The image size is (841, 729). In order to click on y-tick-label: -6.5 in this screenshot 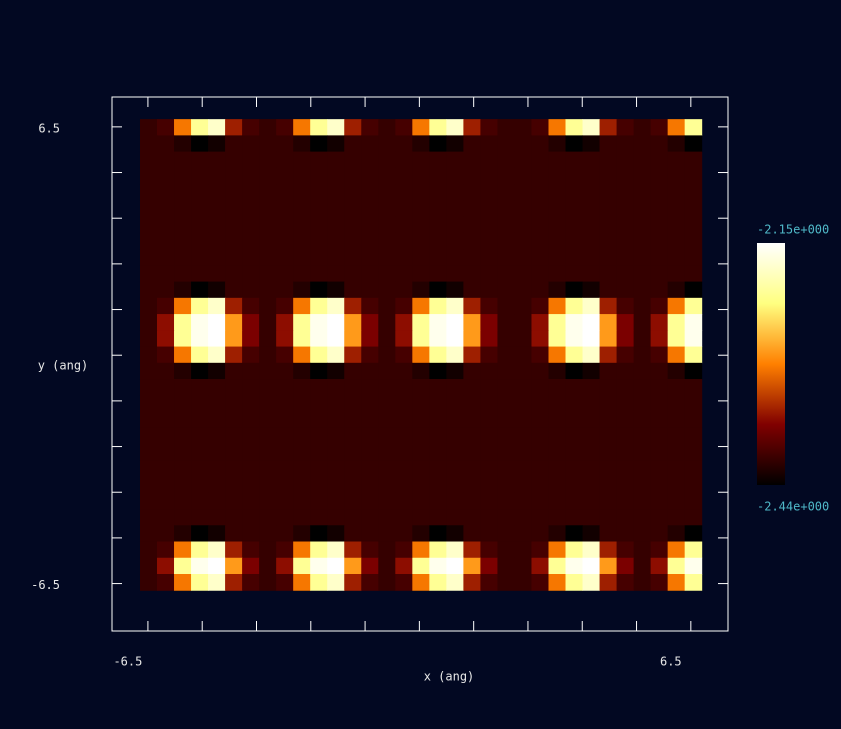, I will do `click(45, 585)`.